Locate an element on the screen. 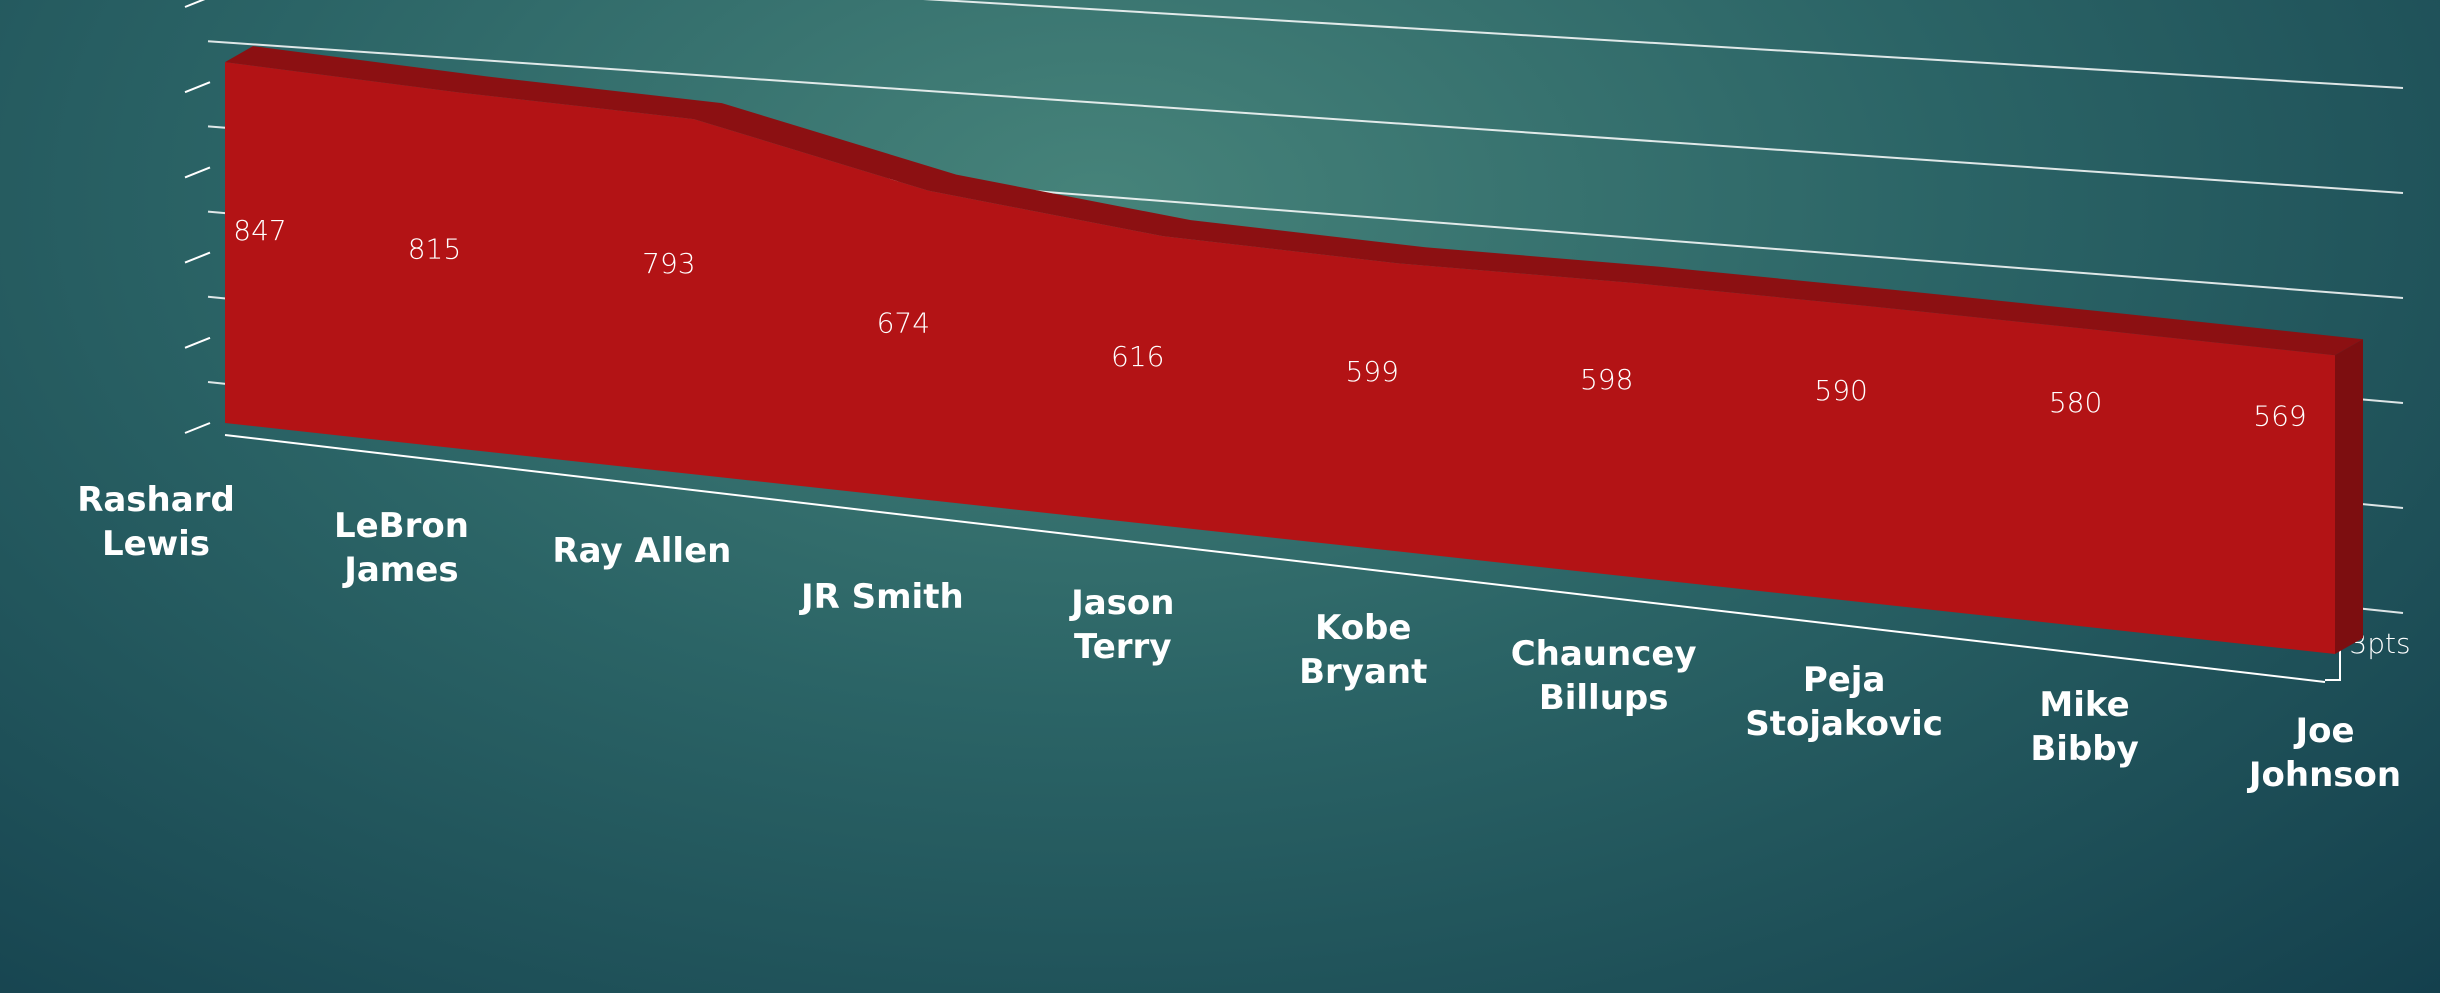 The image size is (2440, 993). data-label: 569 is located at coordinates (2279, 415).